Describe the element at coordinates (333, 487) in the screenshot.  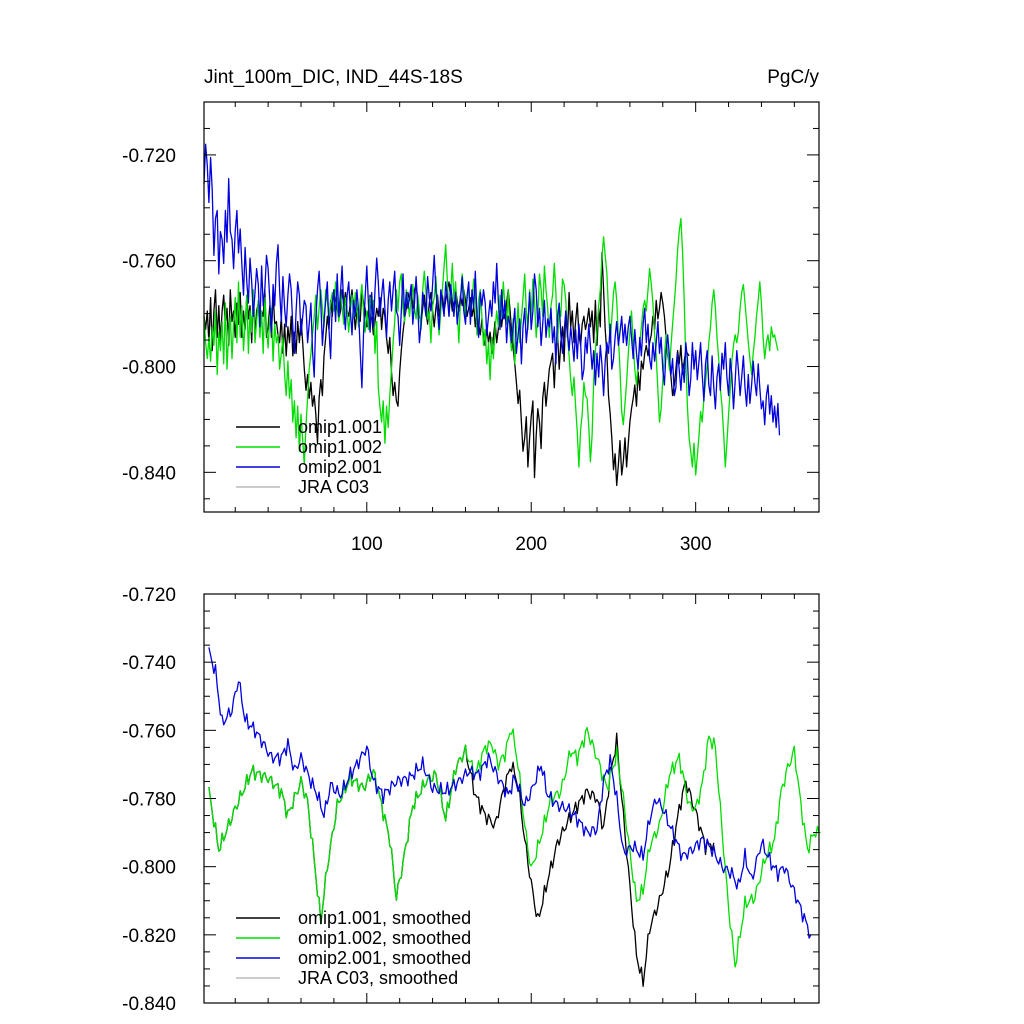
I see `legend-label: JRA C03` at that location.